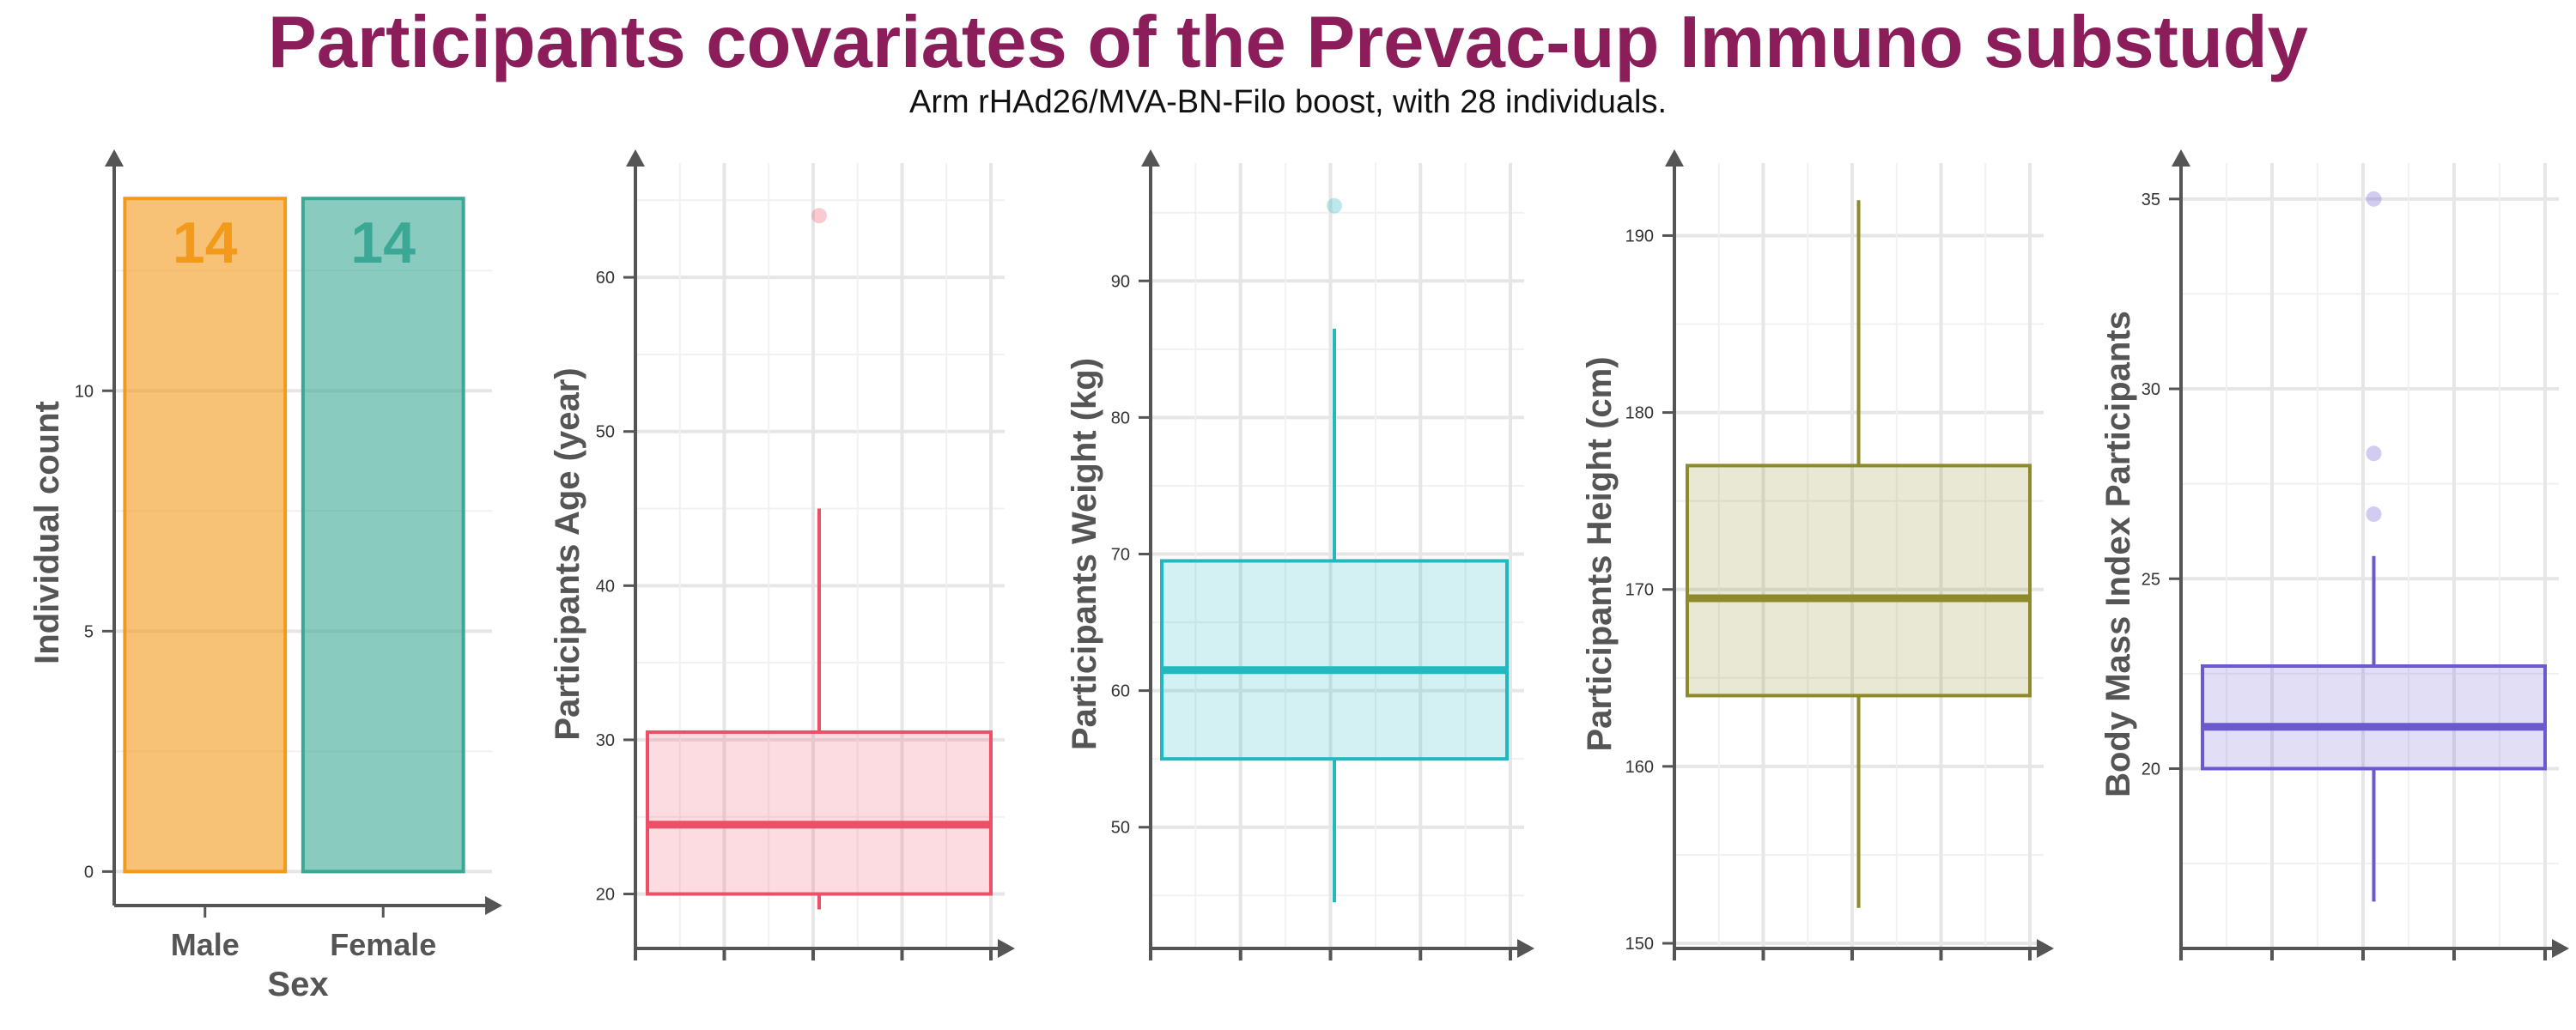 This screenshot has width=2576, height=1030. Describe the element at coordinates (2118, 554) in the screenshot. I see `y-axis-label: Body Mass Index Participants` at that location.